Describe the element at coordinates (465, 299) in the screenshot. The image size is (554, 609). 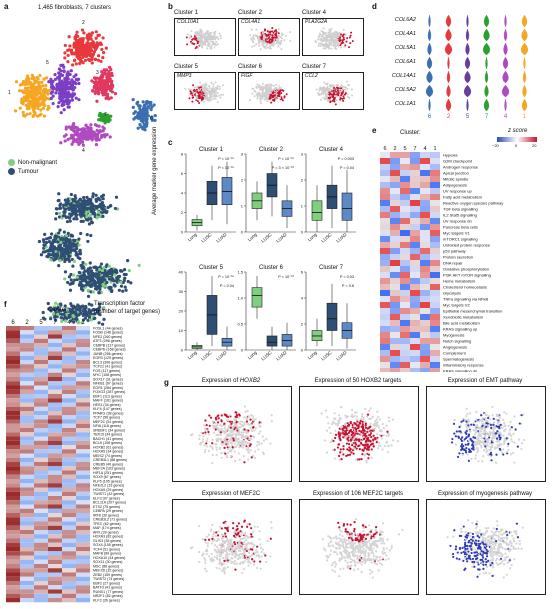
I see `panel-e-row-label: TNFa signalling via NFkB` at that location.